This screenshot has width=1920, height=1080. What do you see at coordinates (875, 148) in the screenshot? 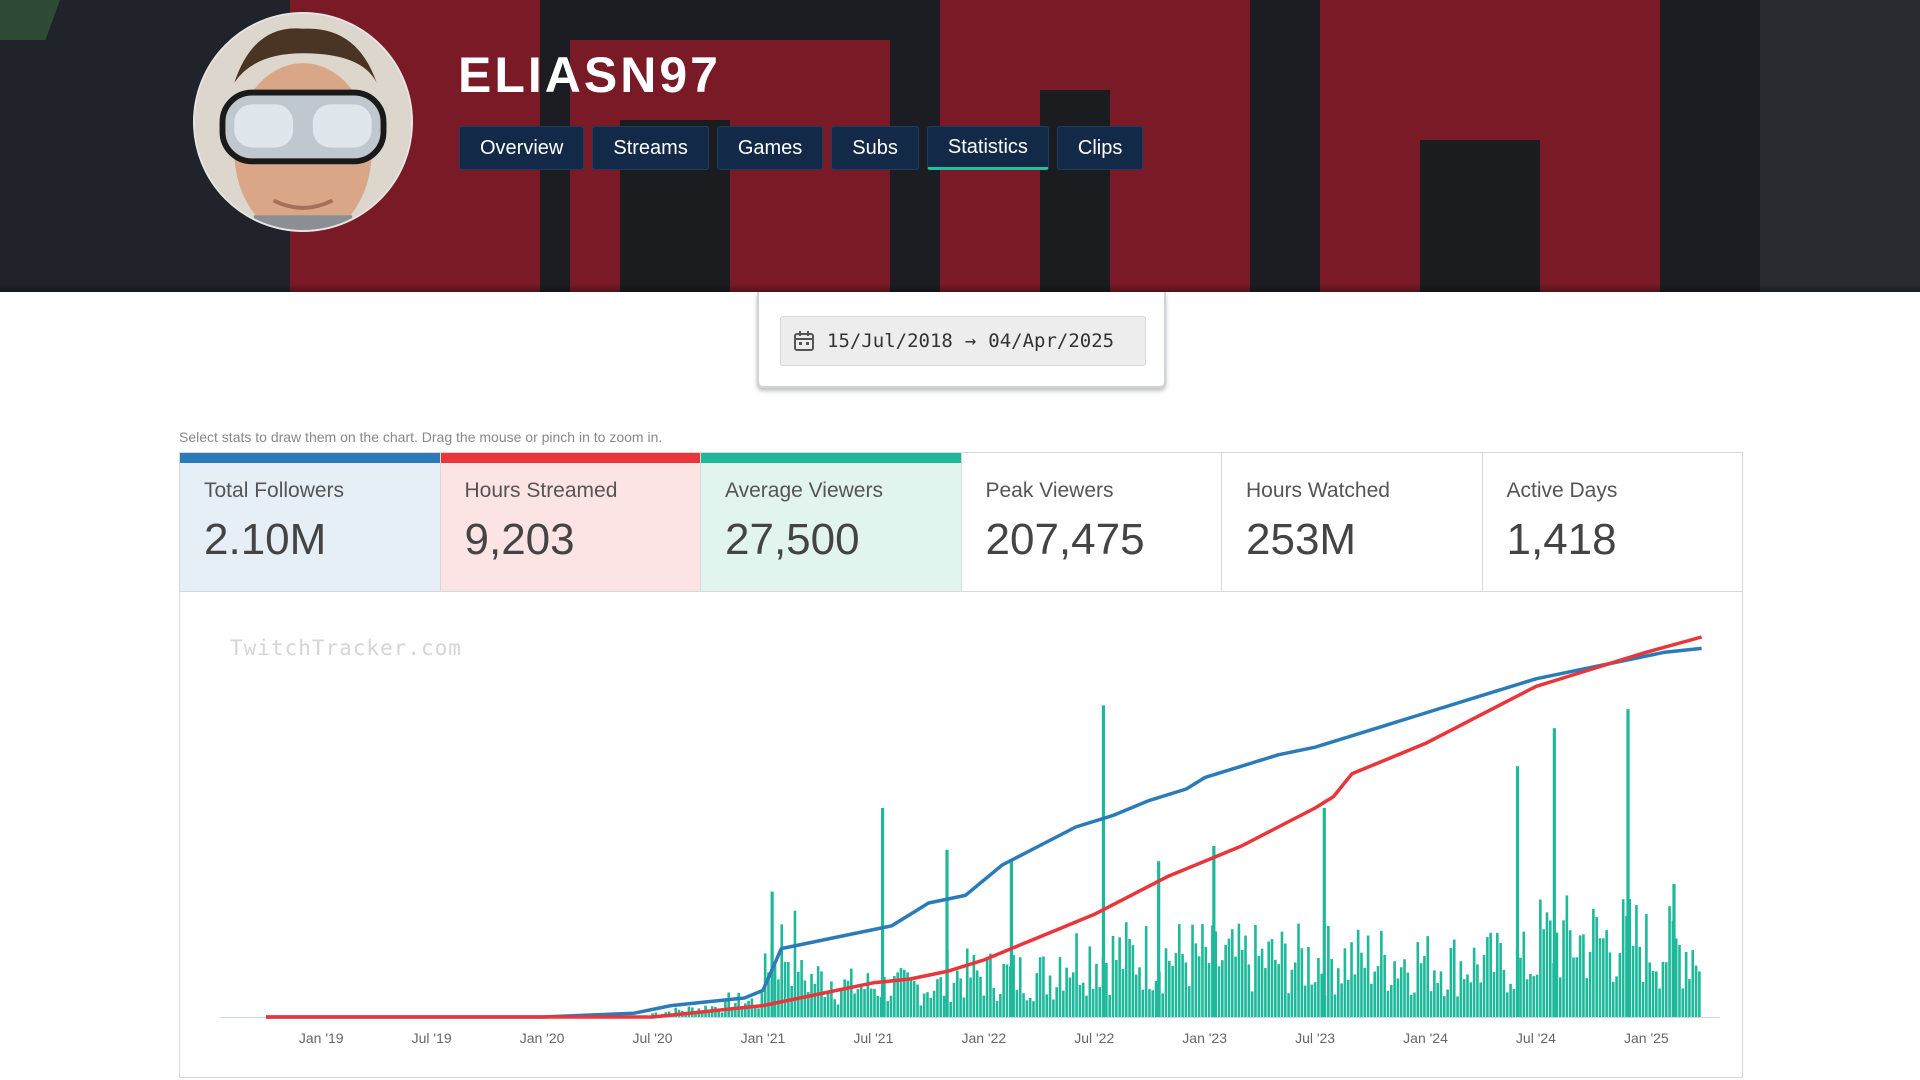
I see `tab-subs: Subs` at bounding box center [875, 148].